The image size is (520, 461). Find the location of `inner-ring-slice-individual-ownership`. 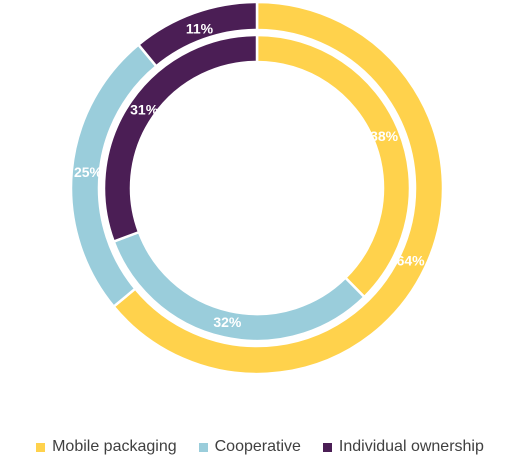

inner-ring-slice-individual-ownership is located at coordinates (180, 138).